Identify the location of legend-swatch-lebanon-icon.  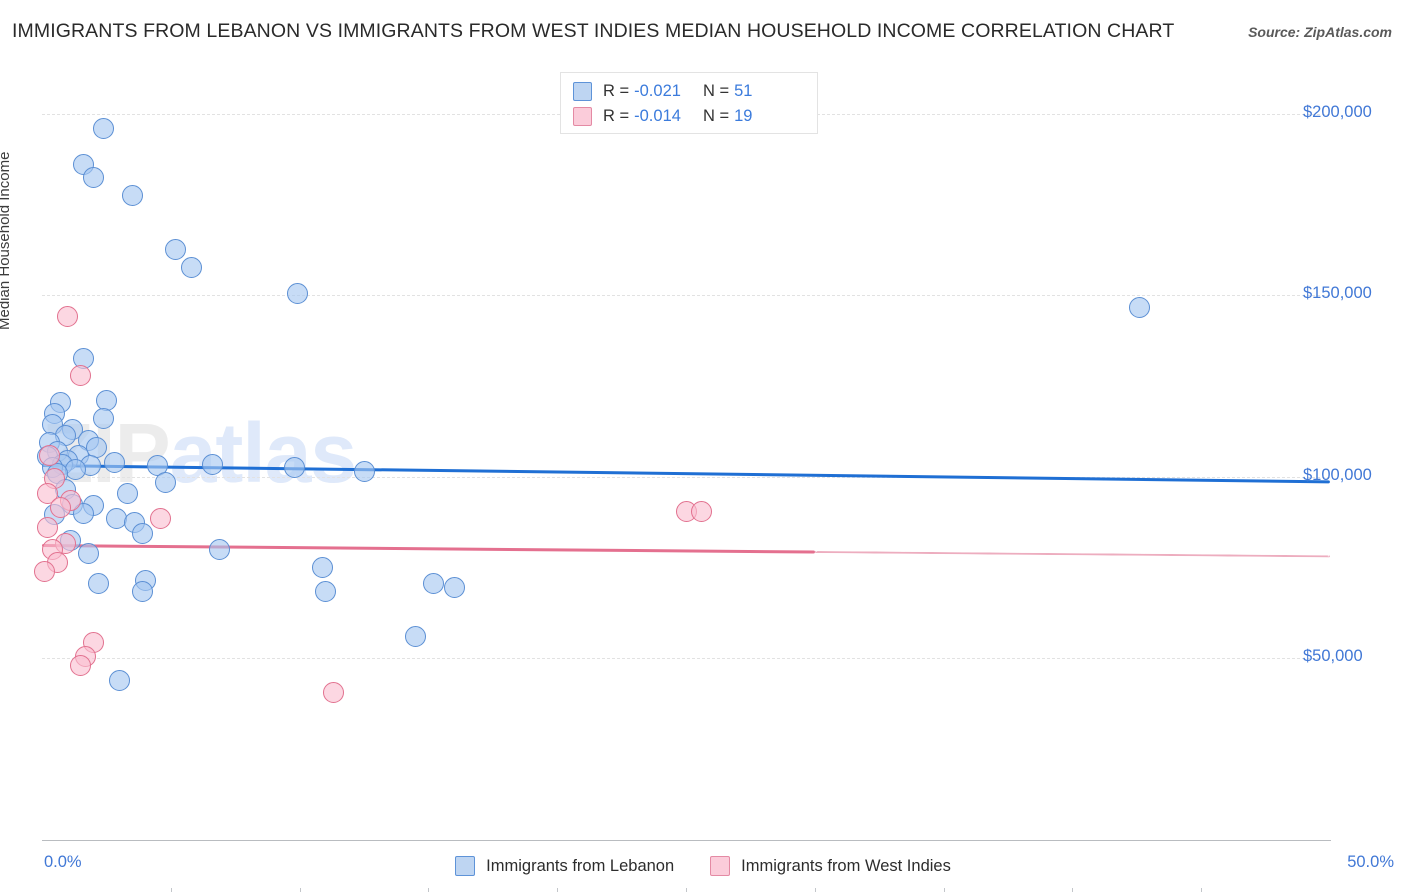
(465, 866).